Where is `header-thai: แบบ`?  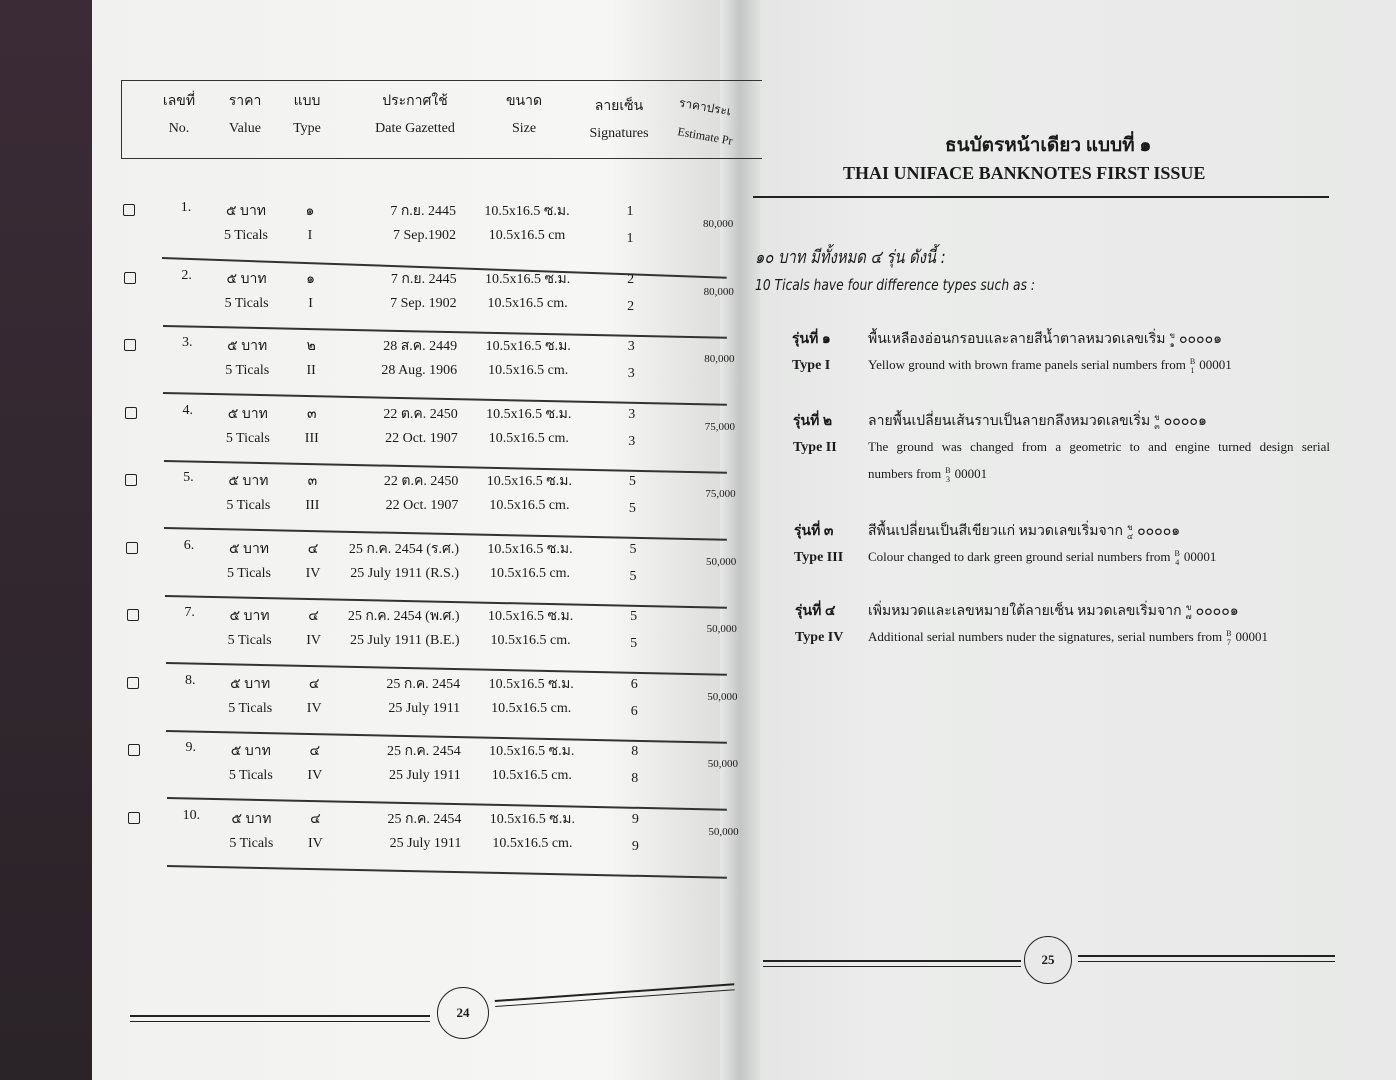
header-thai: แบบ is located at coordinates (307, 101).